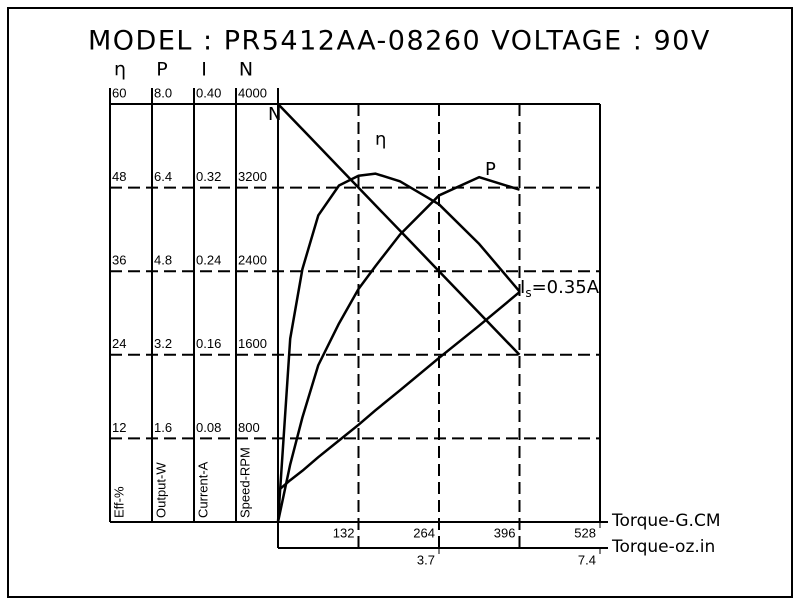  Describe the element at coordinates (160, 490) in the screenshot. I see `y-axis-label: Output-W` at that location.